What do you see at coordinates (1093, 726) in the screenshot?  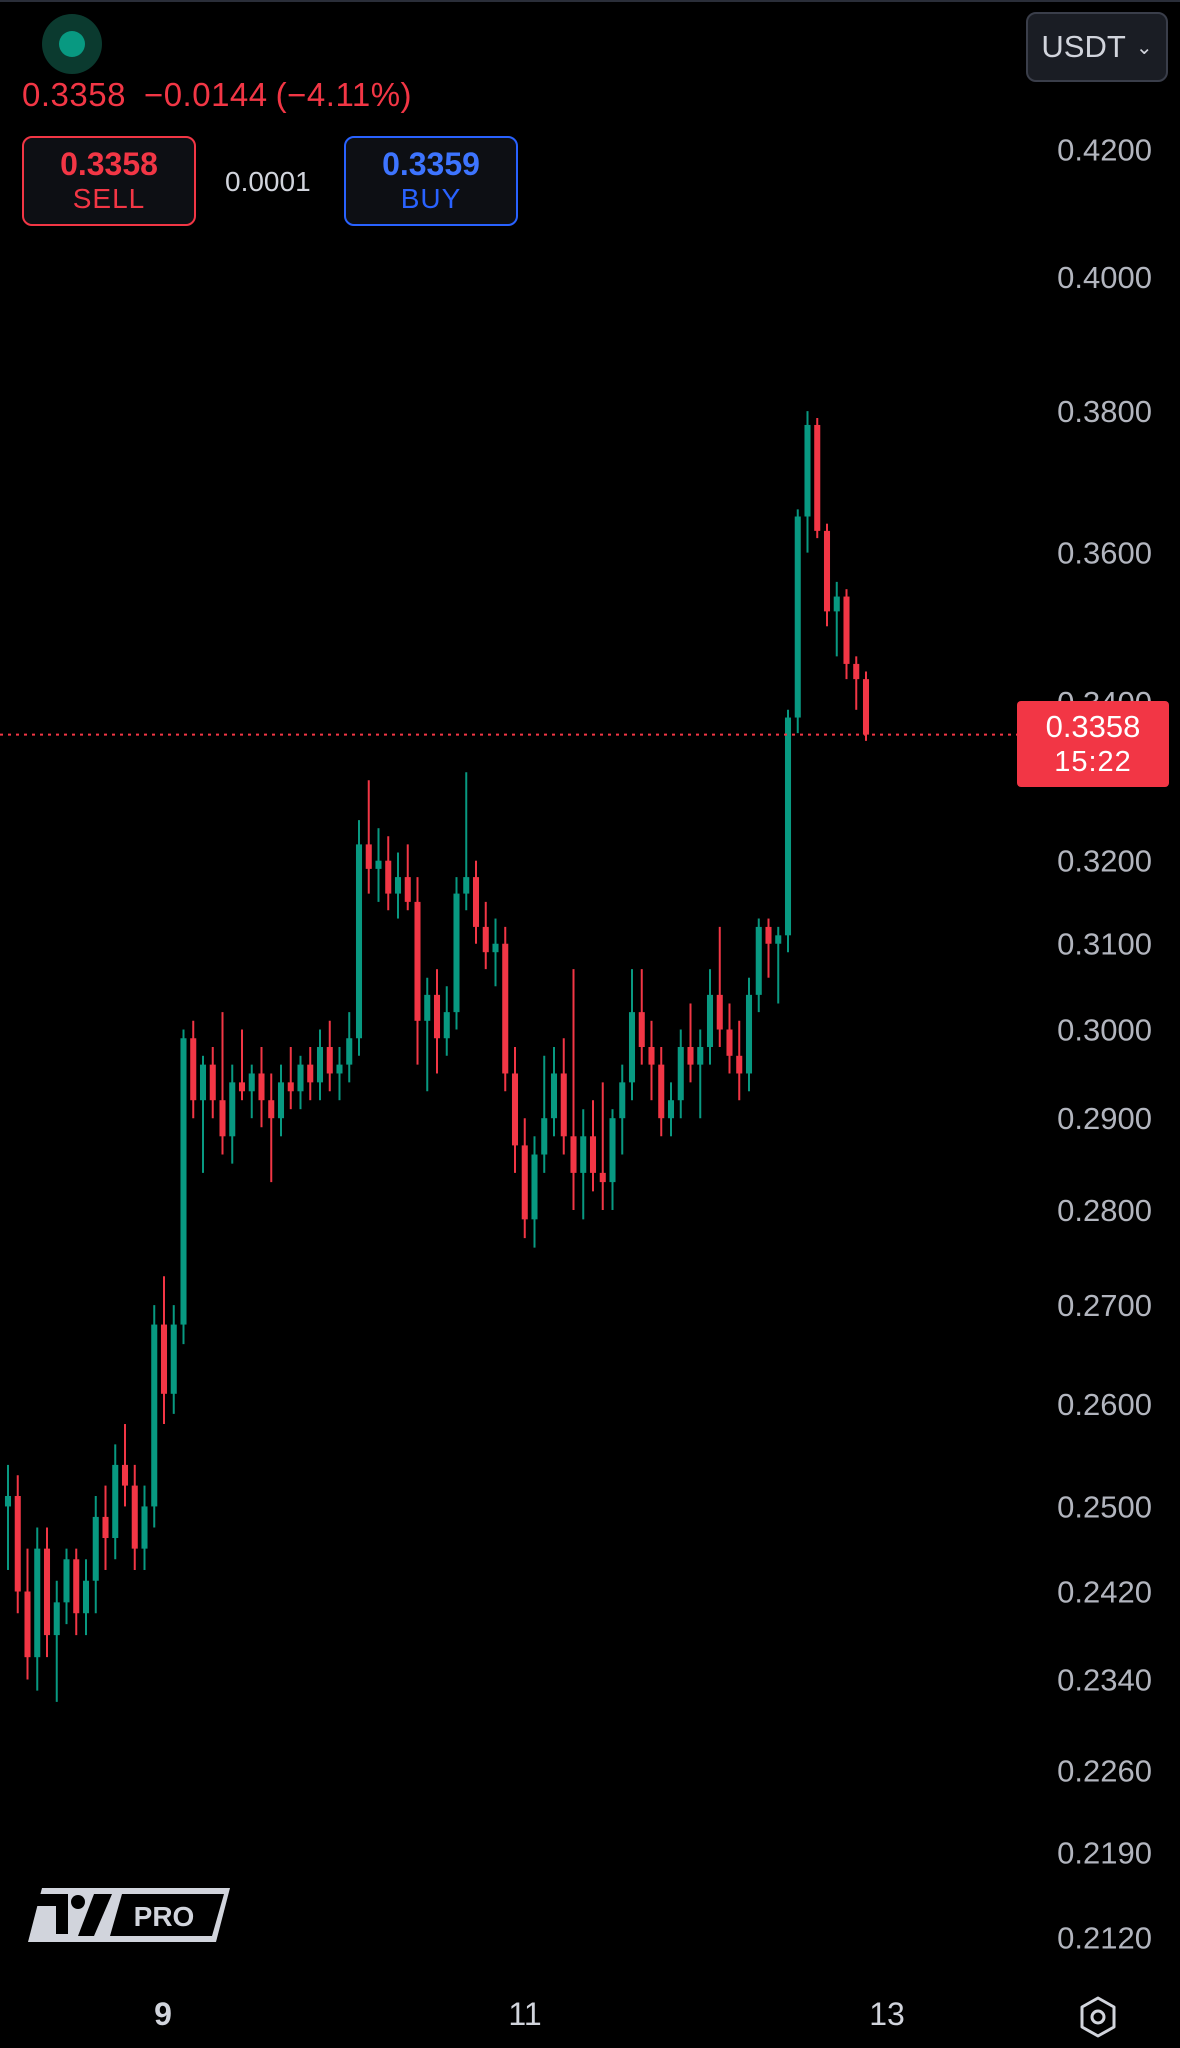 I see `price-tag-price: 0.3358` at bounding box center [1093, 726].